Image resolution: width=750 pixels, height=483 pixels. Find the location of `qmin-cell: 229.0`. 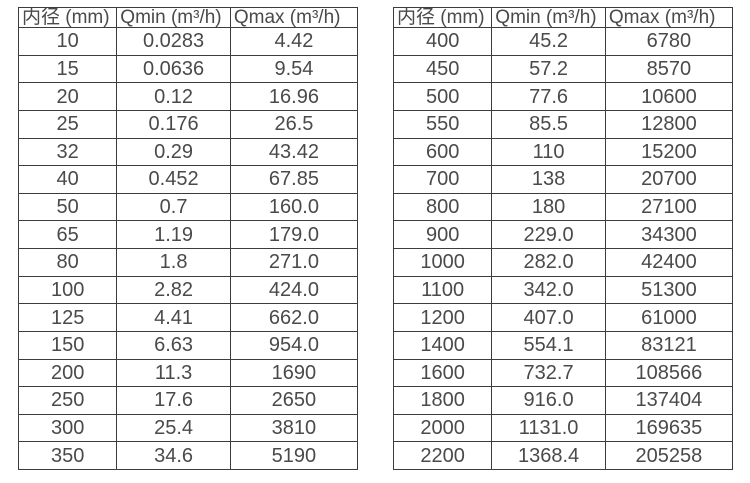

qmin-cell: 229.0 is located at coordinates (548, 234).